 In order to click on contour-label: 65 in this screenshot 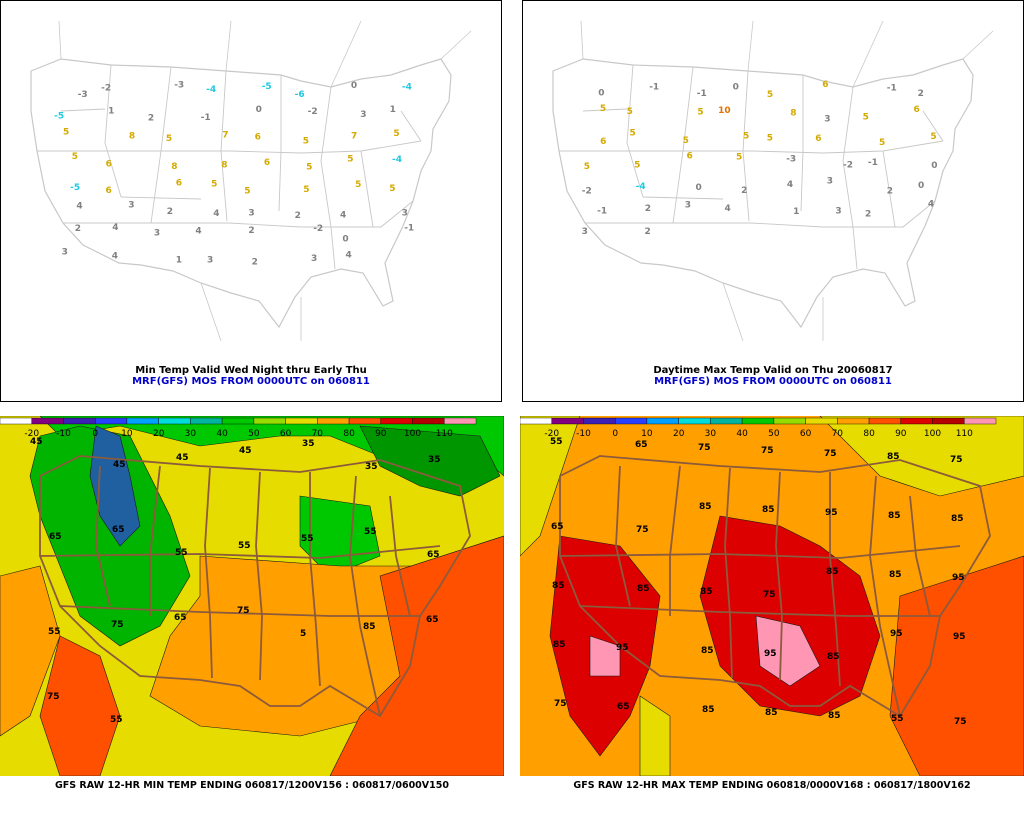, I will do `click(557, 527)`.